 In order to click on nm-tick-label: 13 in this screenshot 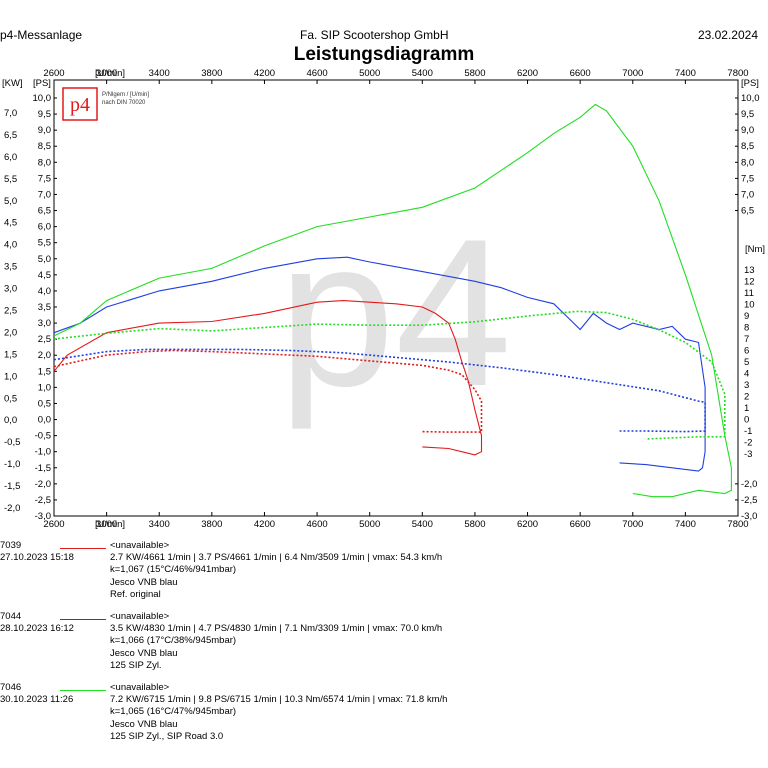, I will do `click(749, 270)`.